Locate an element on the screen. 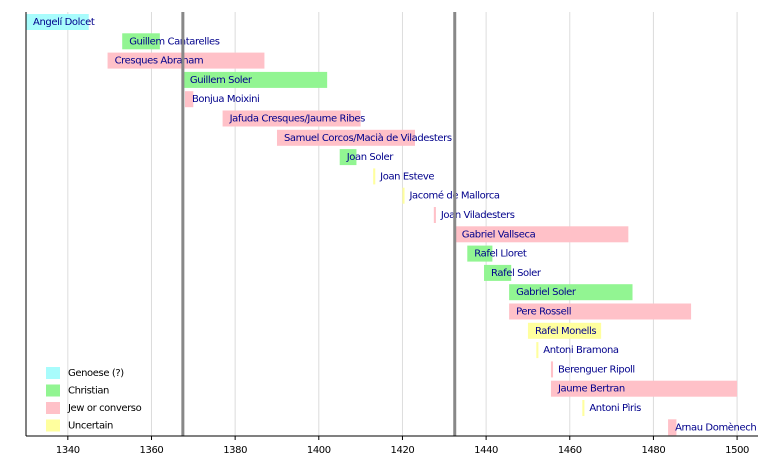  bar-label: Rafel Monells is located at coordinates (565, 331).